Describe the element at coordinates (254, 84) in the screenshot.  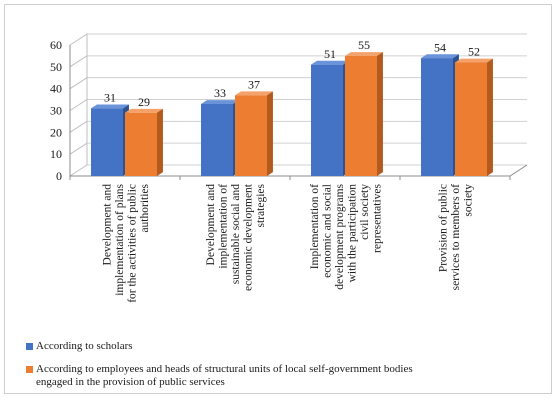
I see `data-label: 37` at that location.